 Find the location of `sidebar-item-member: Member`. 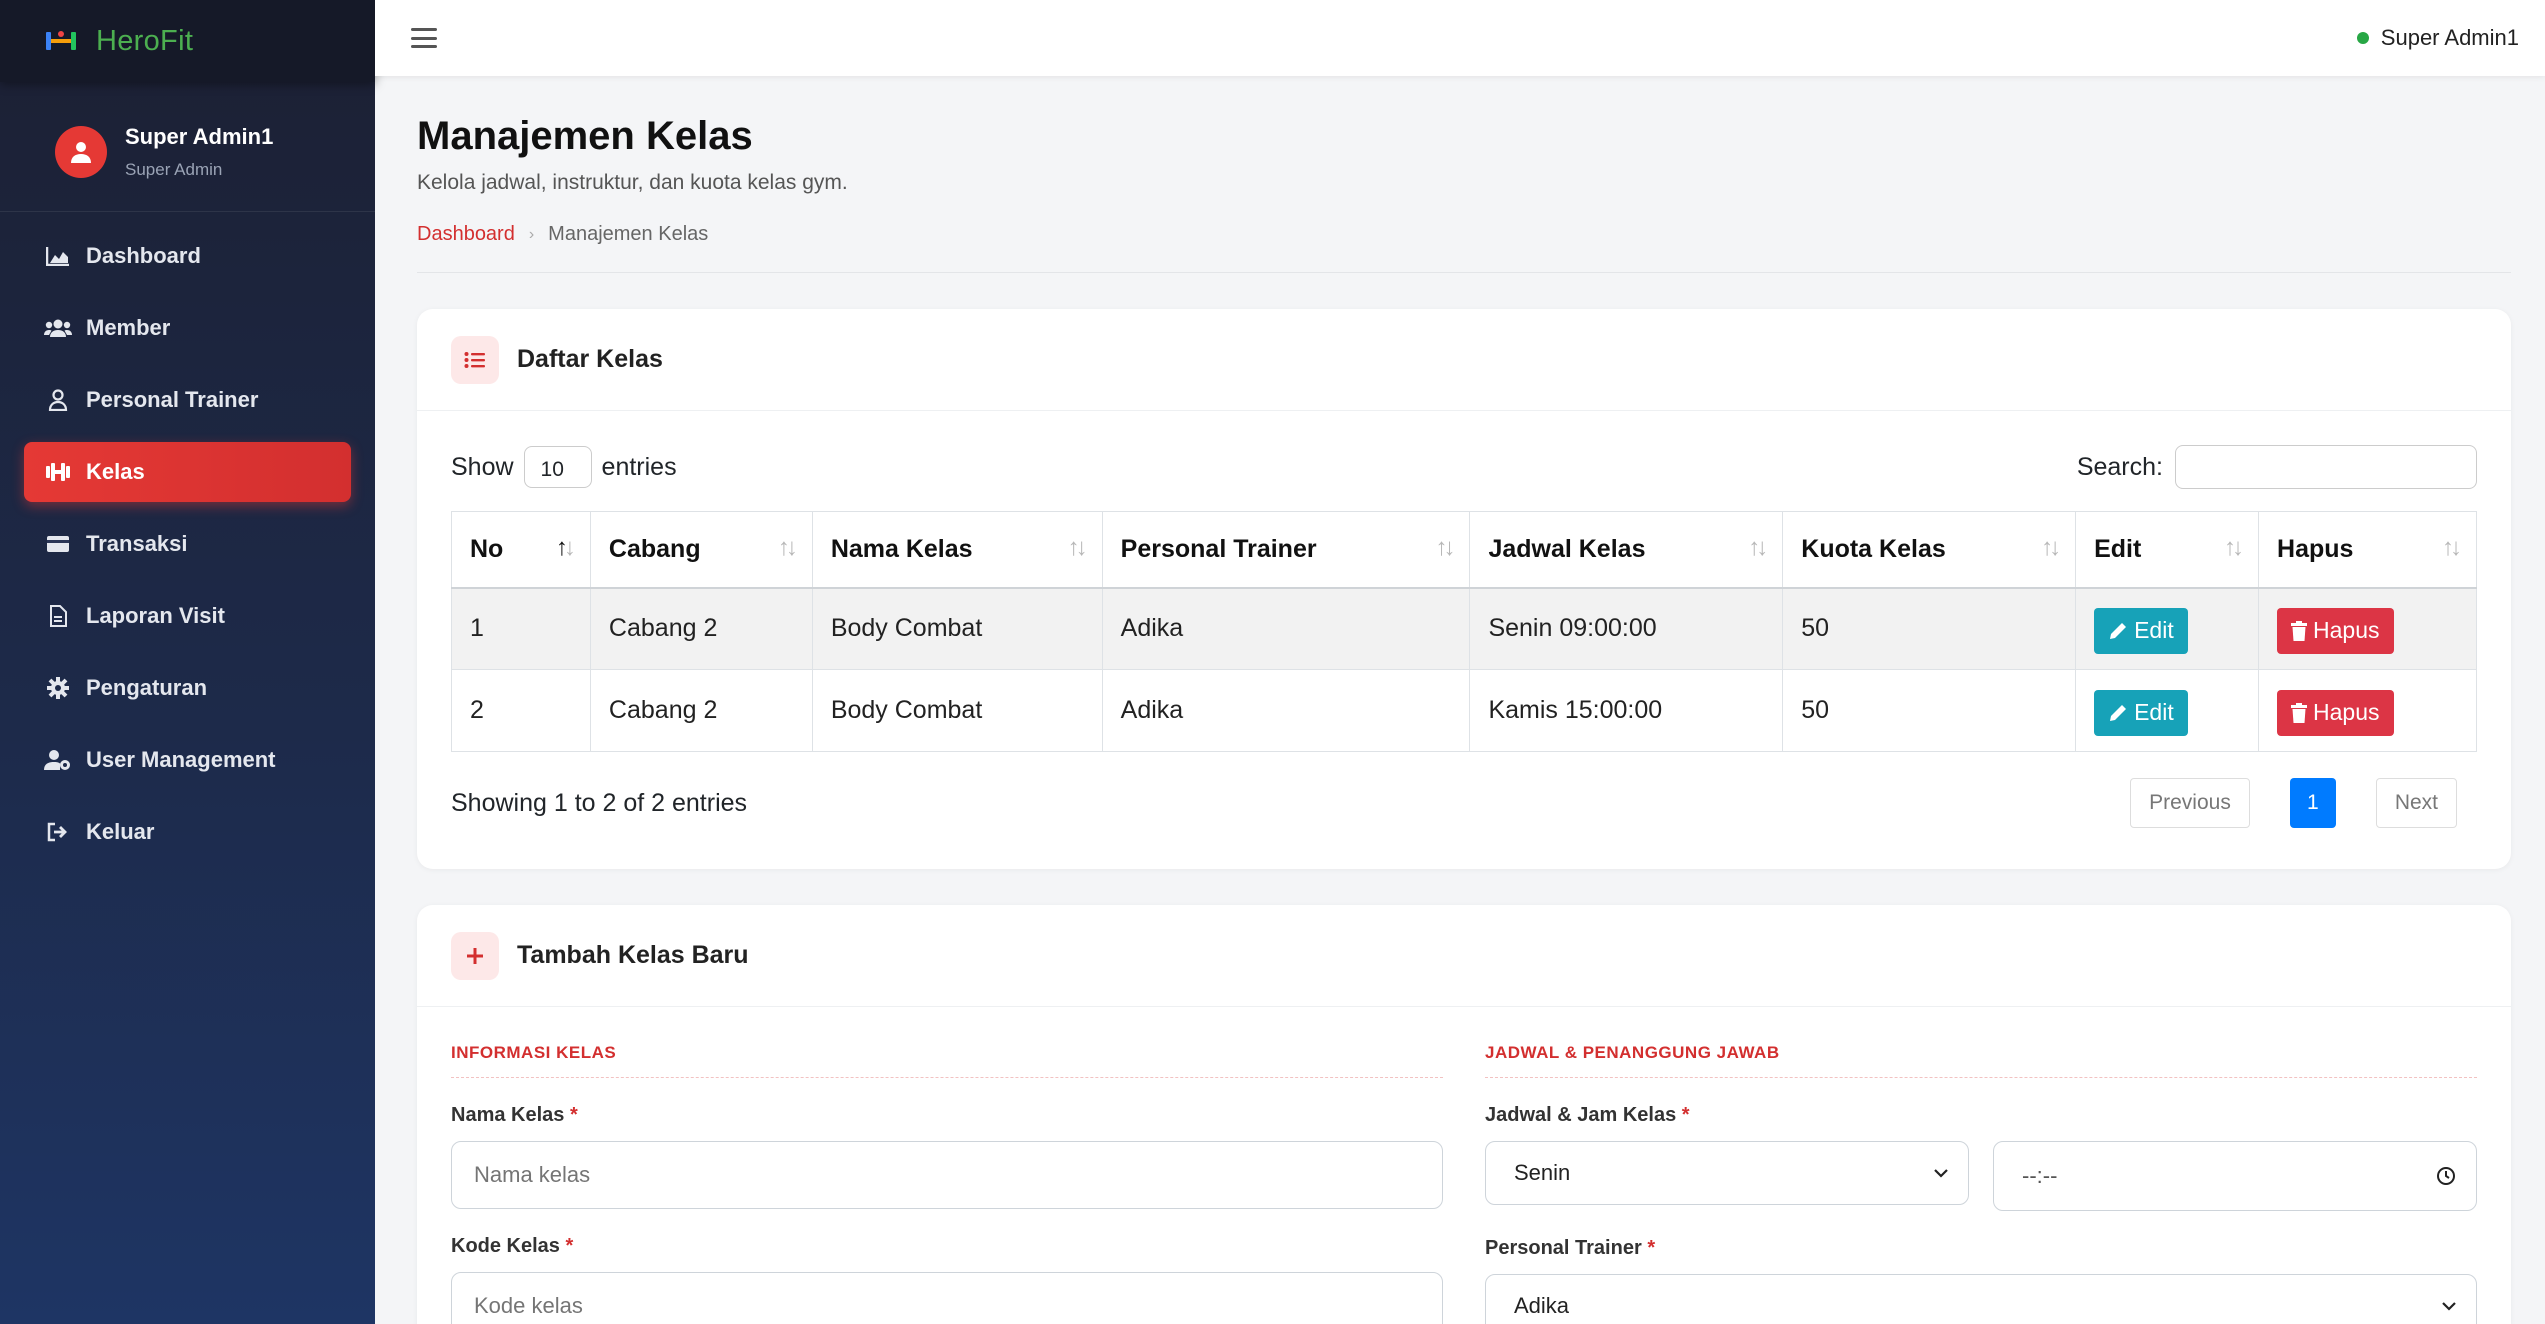

sidebar-item-member: Member is located at coordinates (187, 328).